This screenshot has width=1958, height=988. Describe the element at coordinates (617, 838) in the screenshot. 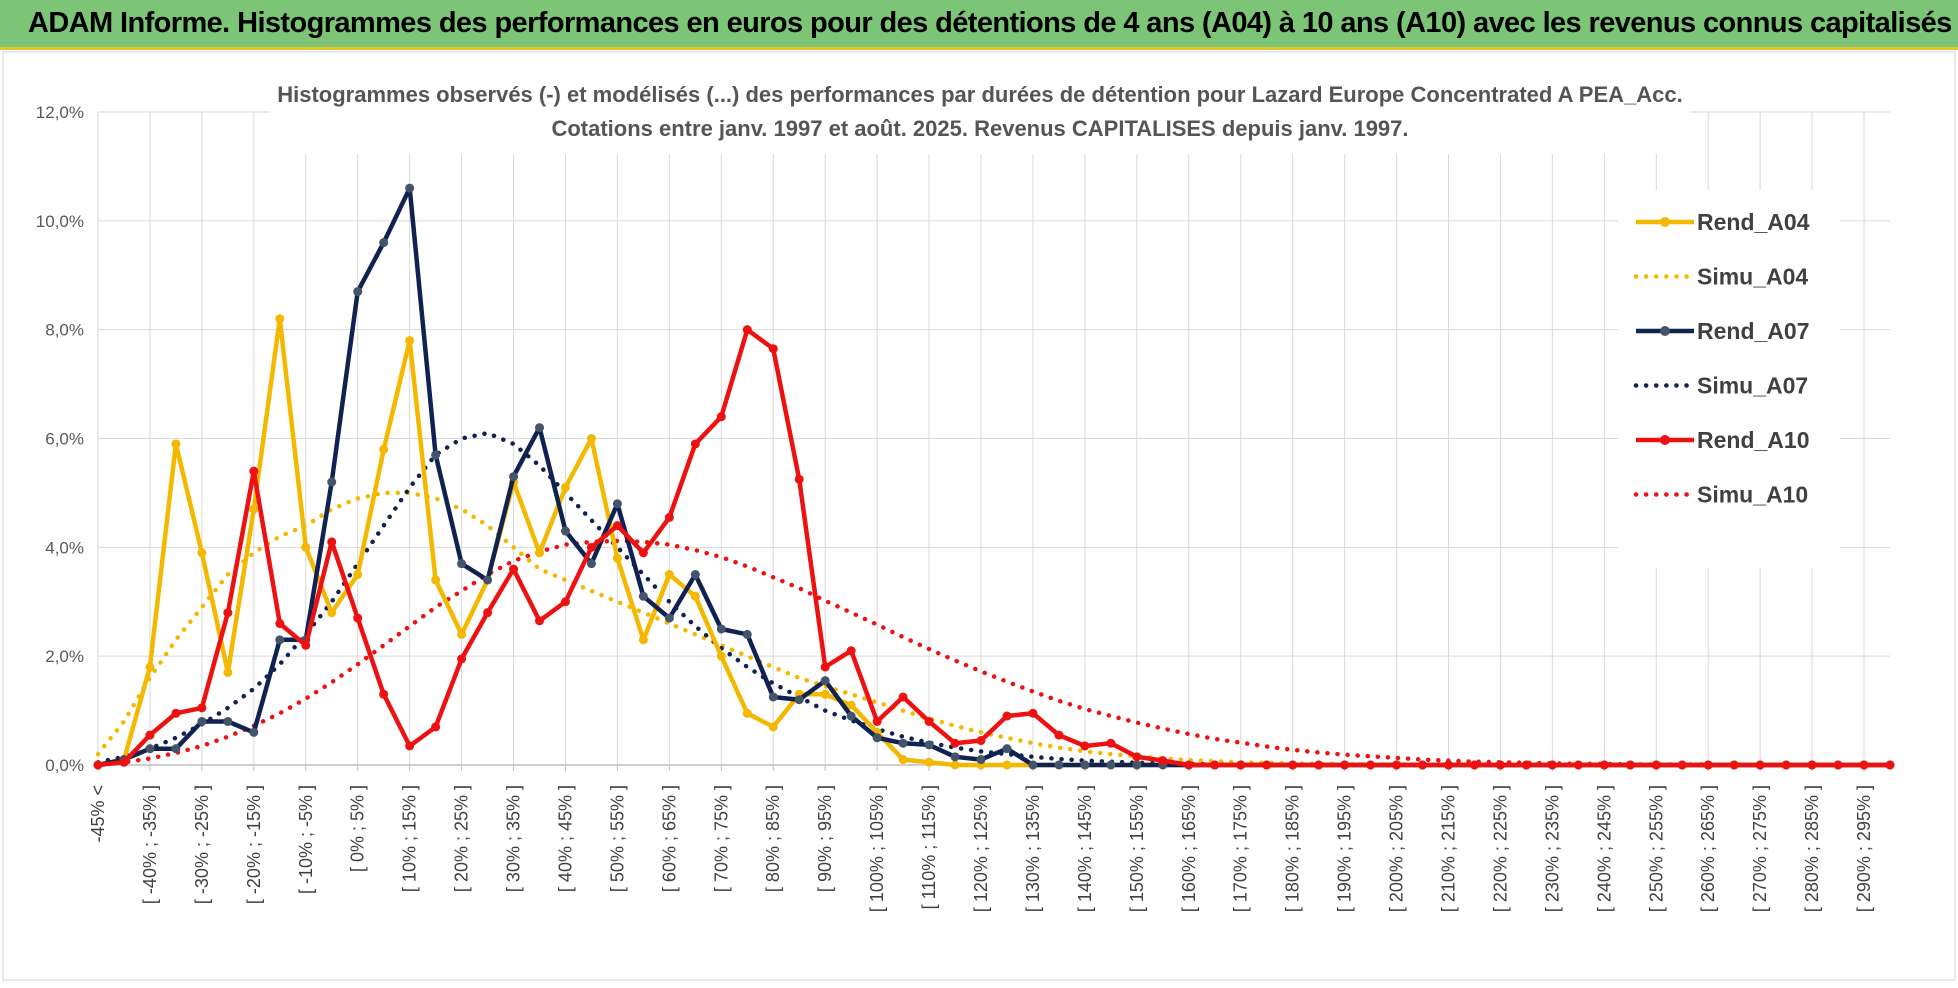

I see `x-tick-label: [ 50% ; 55% ]` at that location.